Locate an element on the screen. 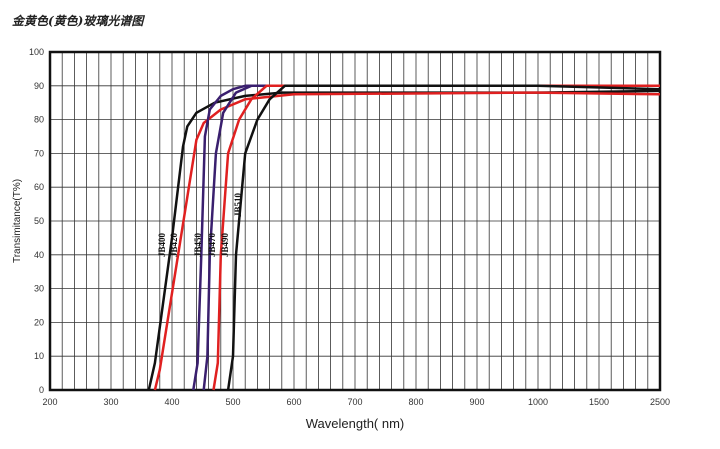  x-tick-label: 2500 is located at coordinates (660, 402).